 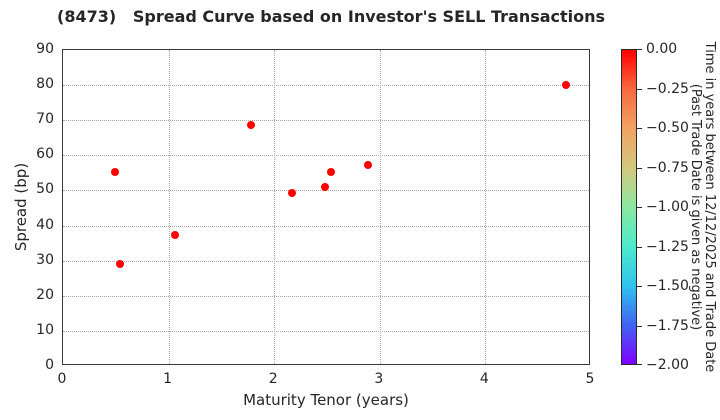 What do you see at coordinates (273, 379) in the screenshot?
I see `x-tick-label: 2` at bounding box center [273, 379].